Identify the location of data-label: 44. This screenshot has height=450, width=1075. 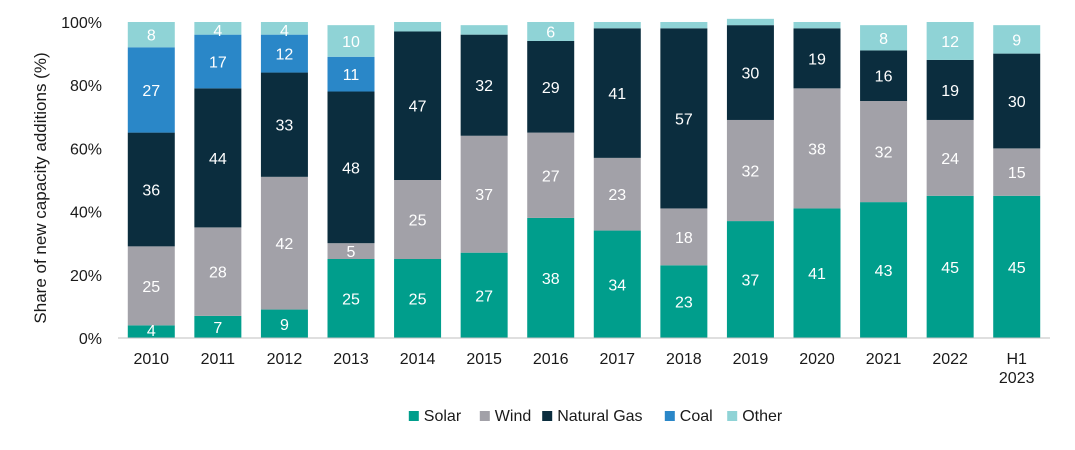
(218, 159).